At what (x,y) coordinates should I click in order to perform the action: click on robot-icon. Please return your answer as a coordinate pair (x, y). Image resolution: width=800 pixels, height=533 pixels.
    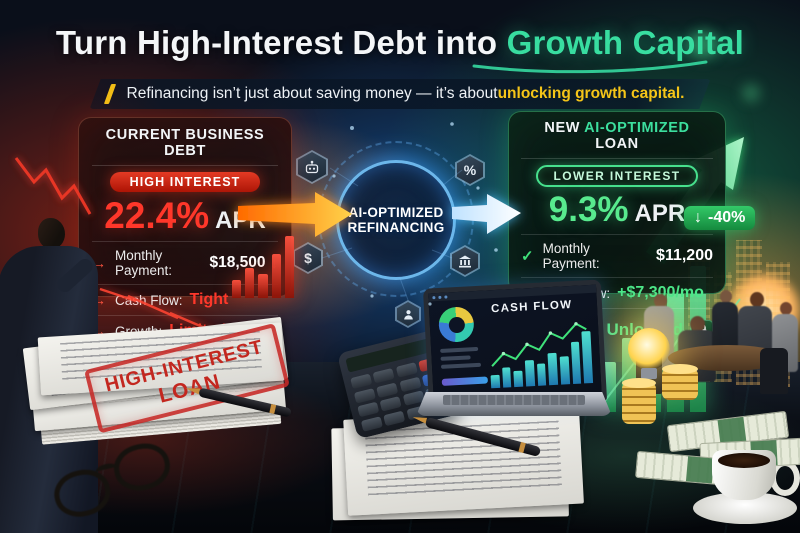
    Looking at the image, I should click on (312, 167).